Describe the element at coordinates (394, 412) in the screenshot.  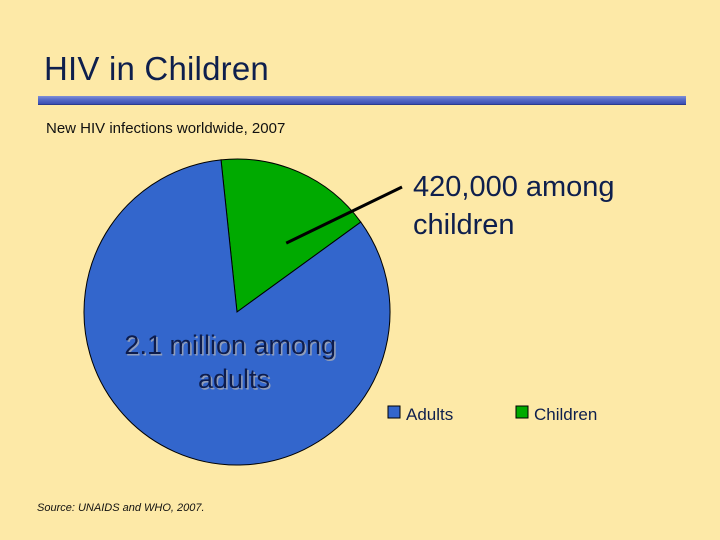
I see `legend-swatch-adults` at that location.